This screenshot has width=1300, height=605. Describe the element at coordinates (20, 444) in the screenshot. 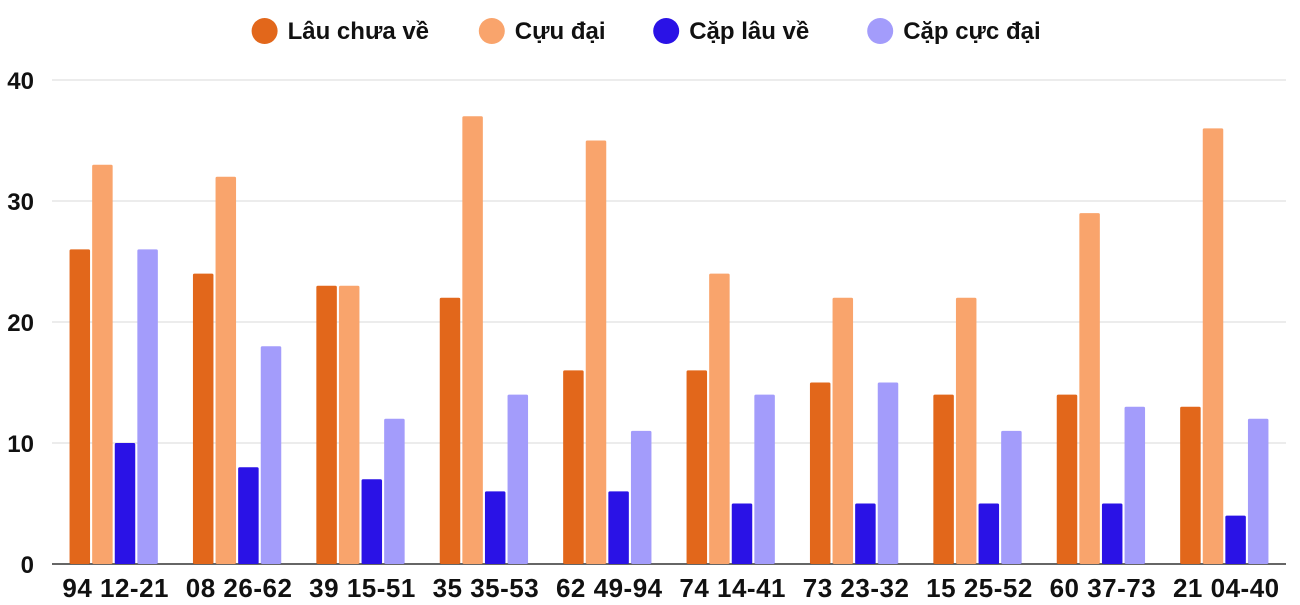

I see `y-tick-label: 10` at that location.